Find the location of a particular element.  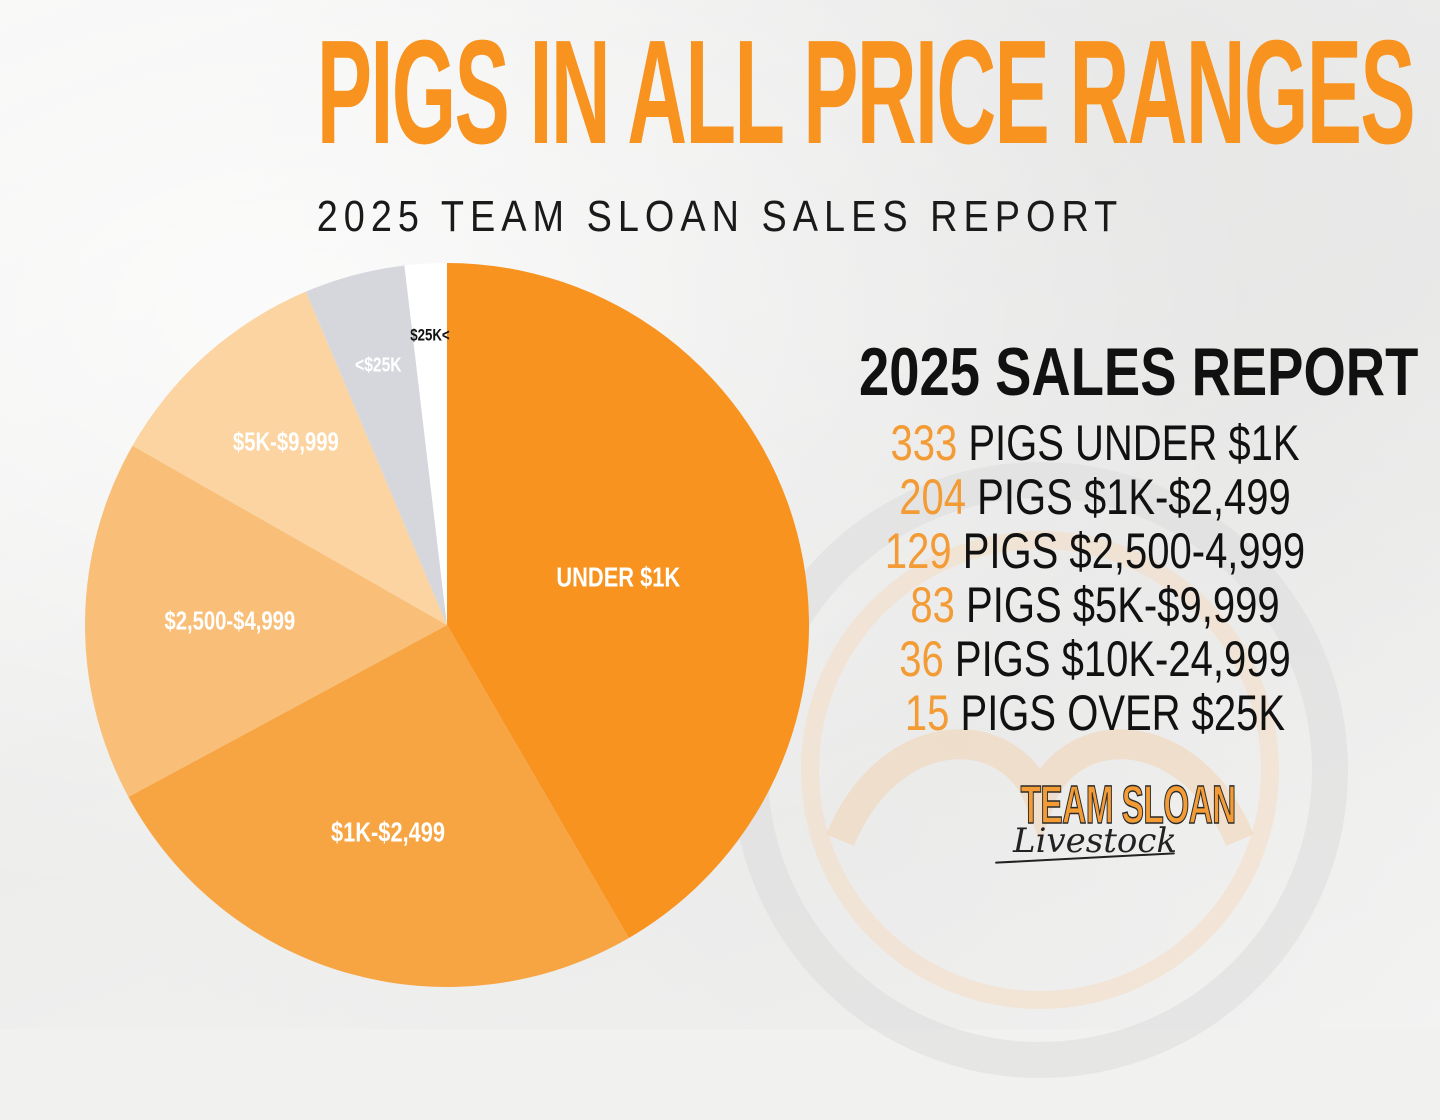

pie-slice-label: $1K-$2,499 is located at coordinates (388, 832).